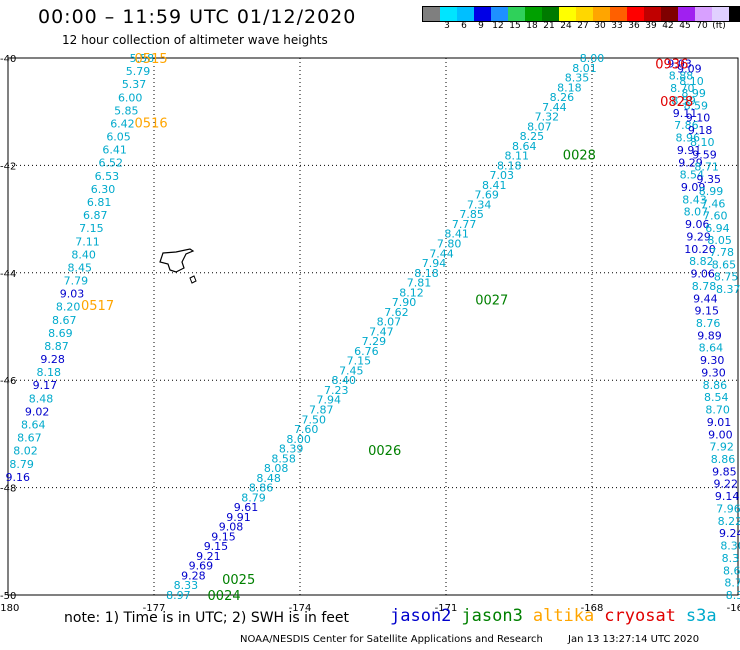 The width and height of the screenshot is (740, 650). Describe the element at coordinates (471, 214) in the screenshot. I see `jason3-track-value: 7.85` at that location.